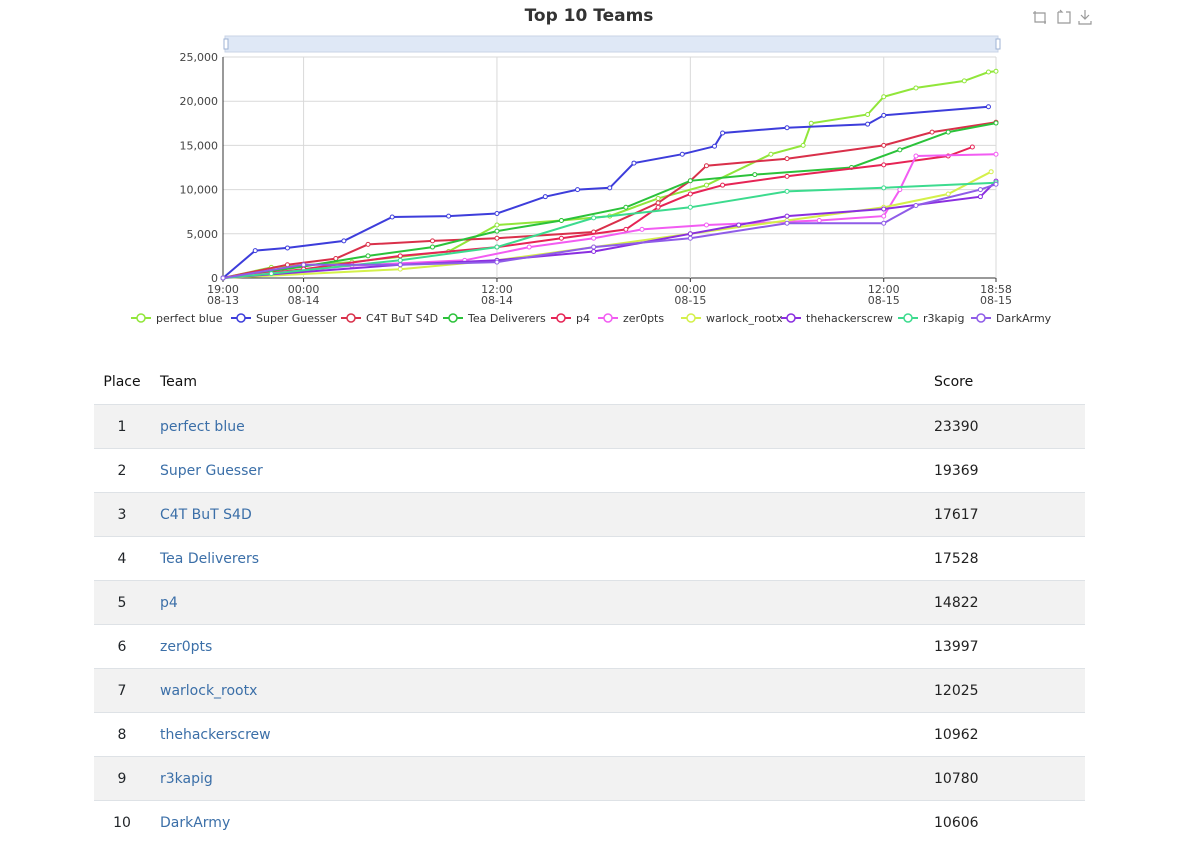 The image size is (1200, 844). I want to click on score-cell: 10606, so click(1009, 822).